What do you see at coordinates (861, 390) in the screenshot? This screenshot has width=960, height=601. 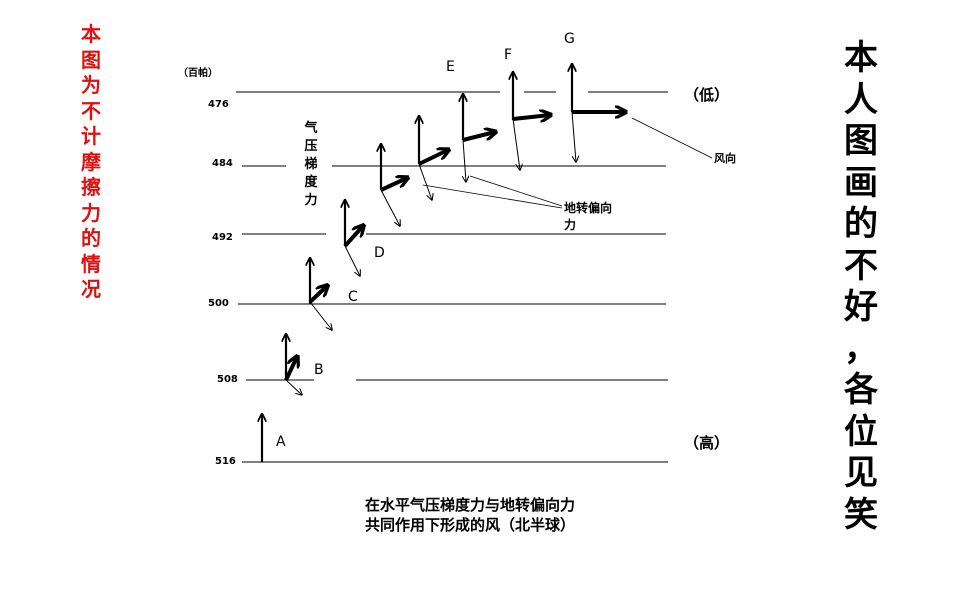 I see `right-note-char-9: 各` at bounding box center [861, 390].